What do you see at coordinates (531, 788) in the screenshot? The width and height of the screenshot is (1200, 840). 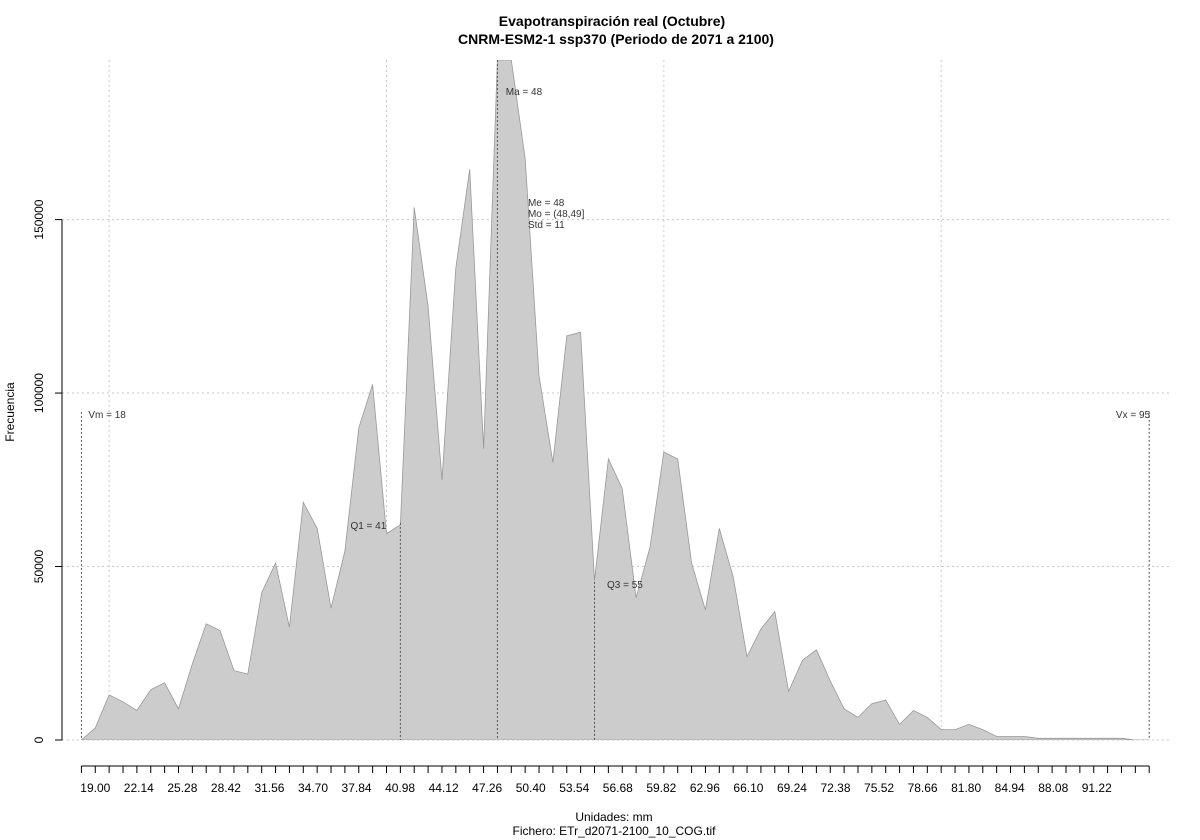 I see `x-tick-label-10: 50.40` at bounding box center [531, 788].